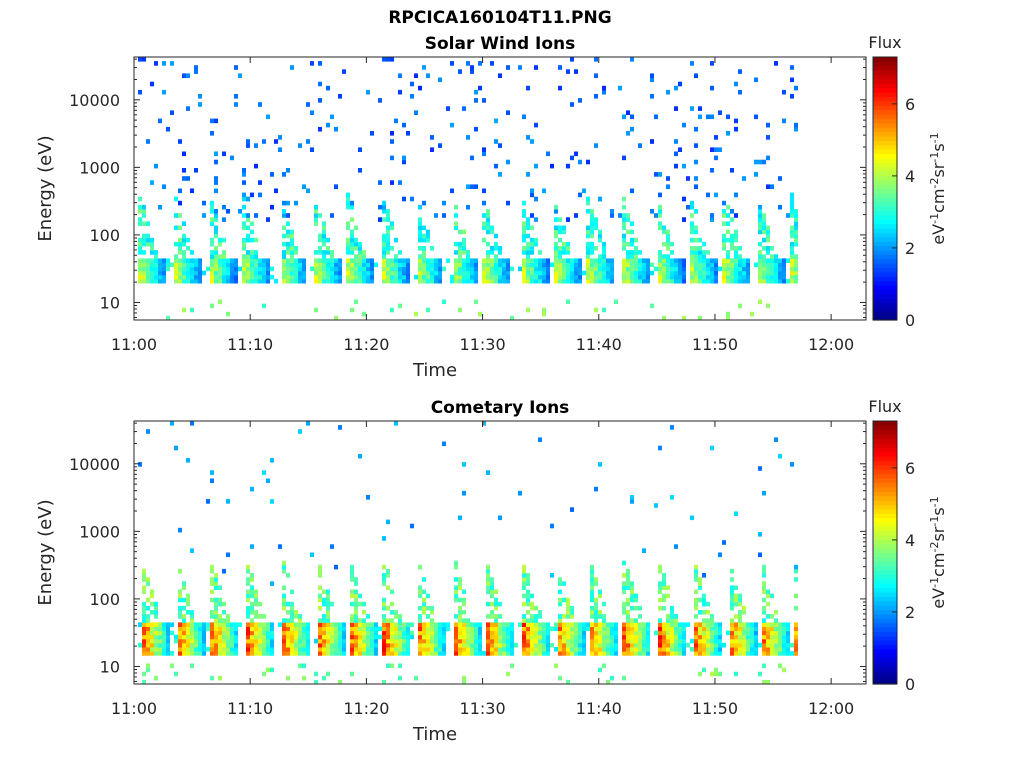  What do you see at coordinates (134, 344) in the screenshot?
I see `x-tick-label: 11:00` at bounding box center [134, 344].